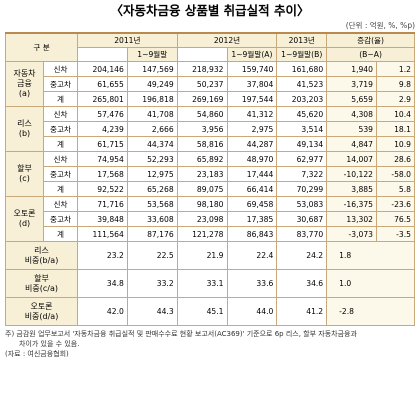 The height and width of the screenshot is (411, 420). What do you see at coordinates (351, 99) in the screenshot?
I see `cell: 5,659` at bounding box center [351, 99].